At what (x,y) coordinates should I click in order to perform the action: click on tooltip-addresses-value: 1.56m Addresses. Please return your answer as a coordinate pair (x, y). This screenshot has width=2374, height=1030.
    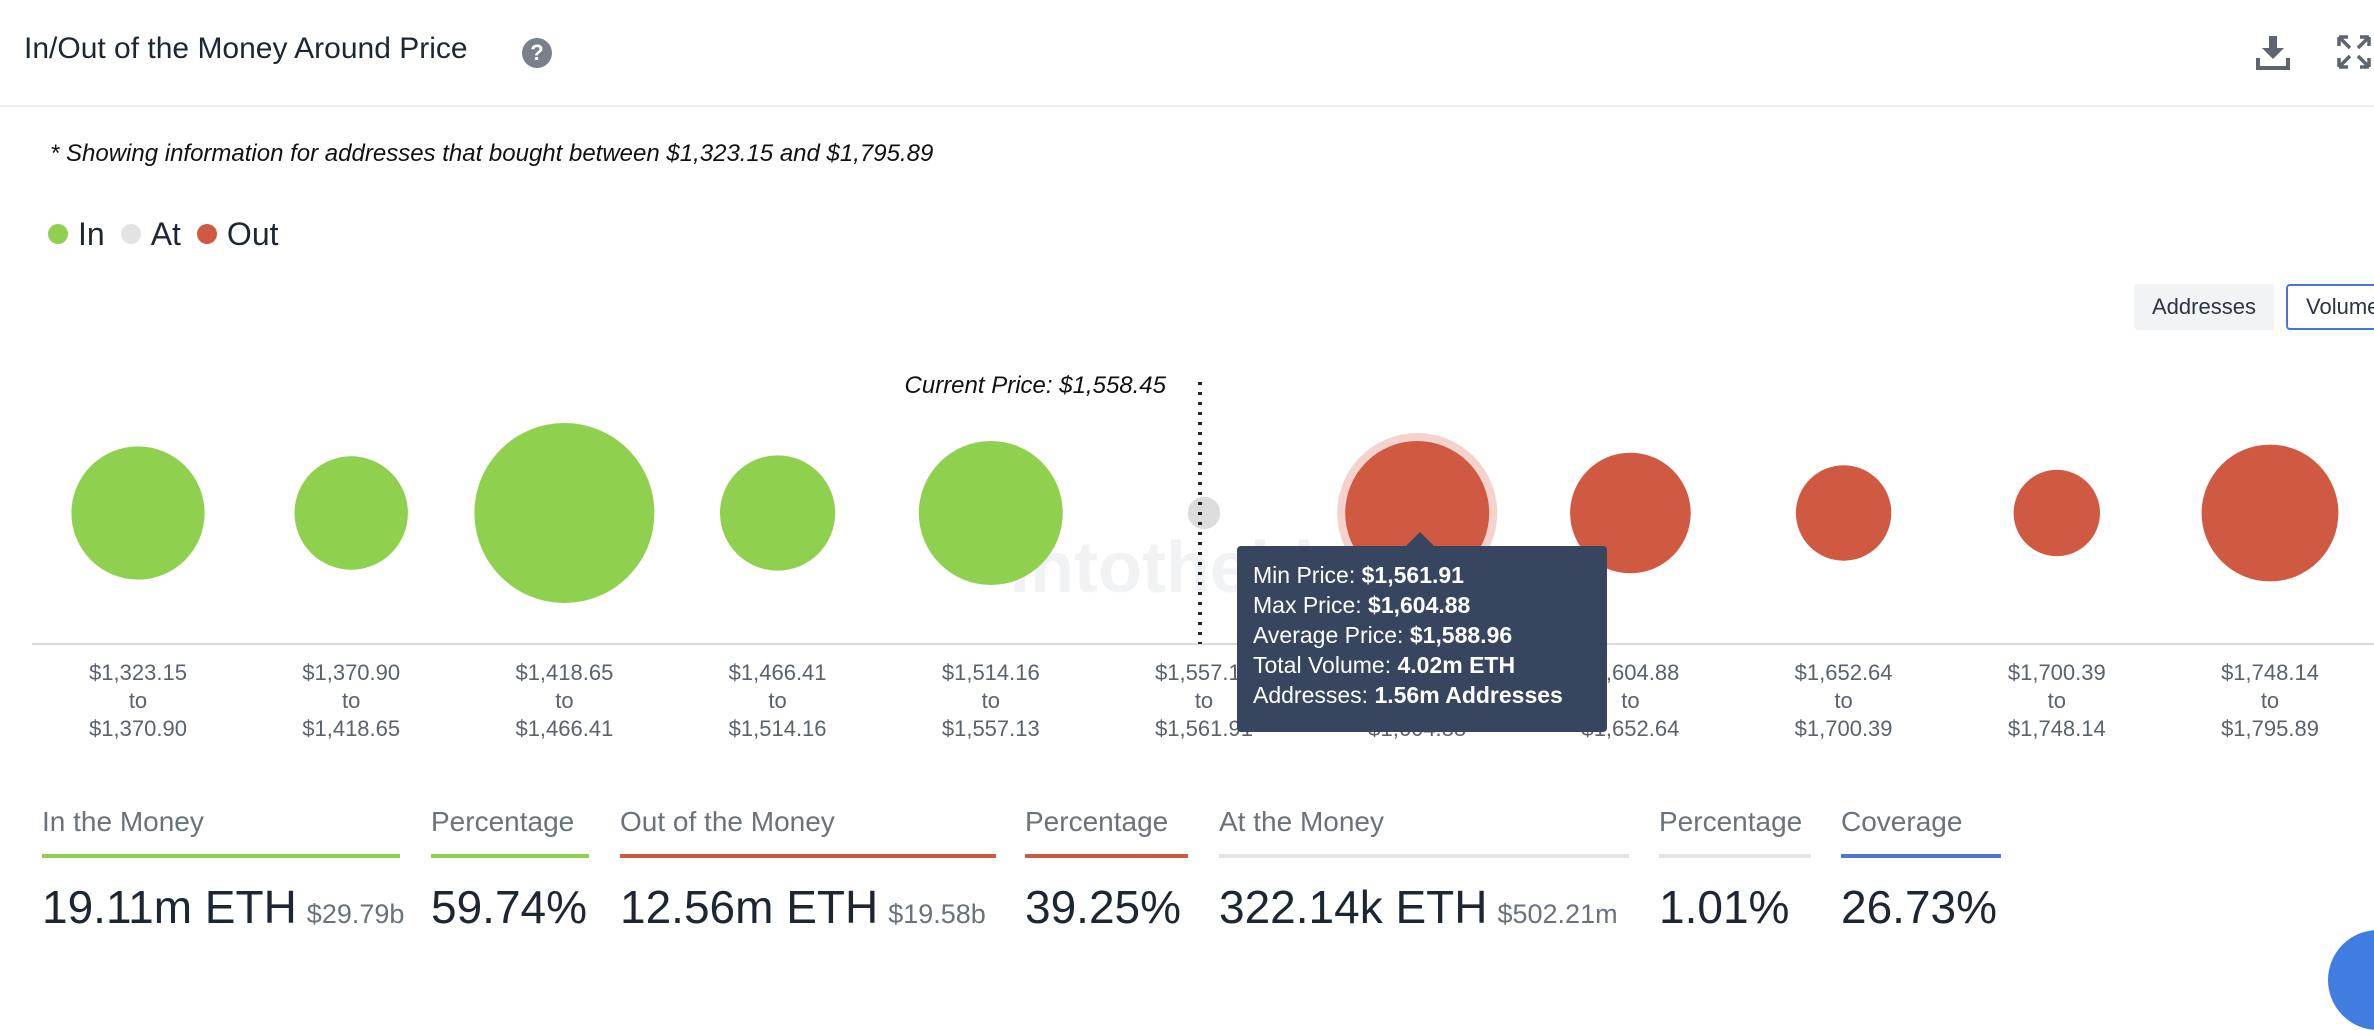
    Looking at the image, I should click on (1468, 695).